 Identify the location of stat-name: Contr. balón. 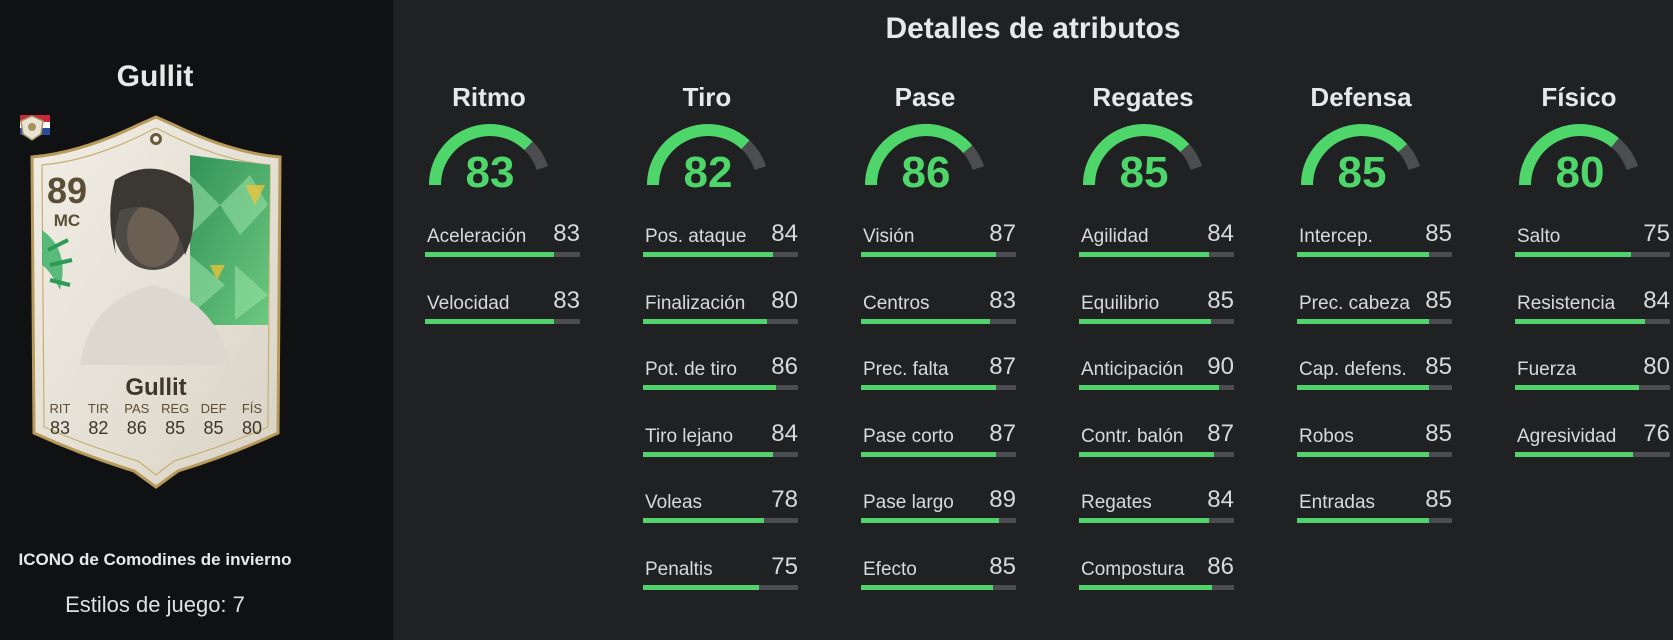
(1132, 436).